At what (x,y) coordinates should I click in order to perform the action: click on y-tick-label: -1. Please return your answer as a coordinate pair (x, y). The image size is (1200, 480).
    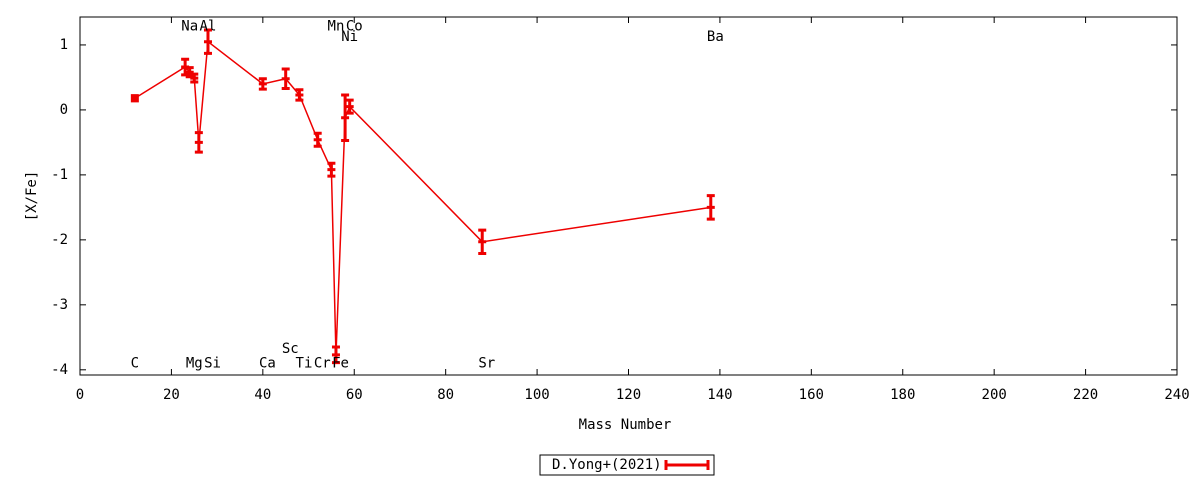
    Looking at the image, I should click on (59, 175).